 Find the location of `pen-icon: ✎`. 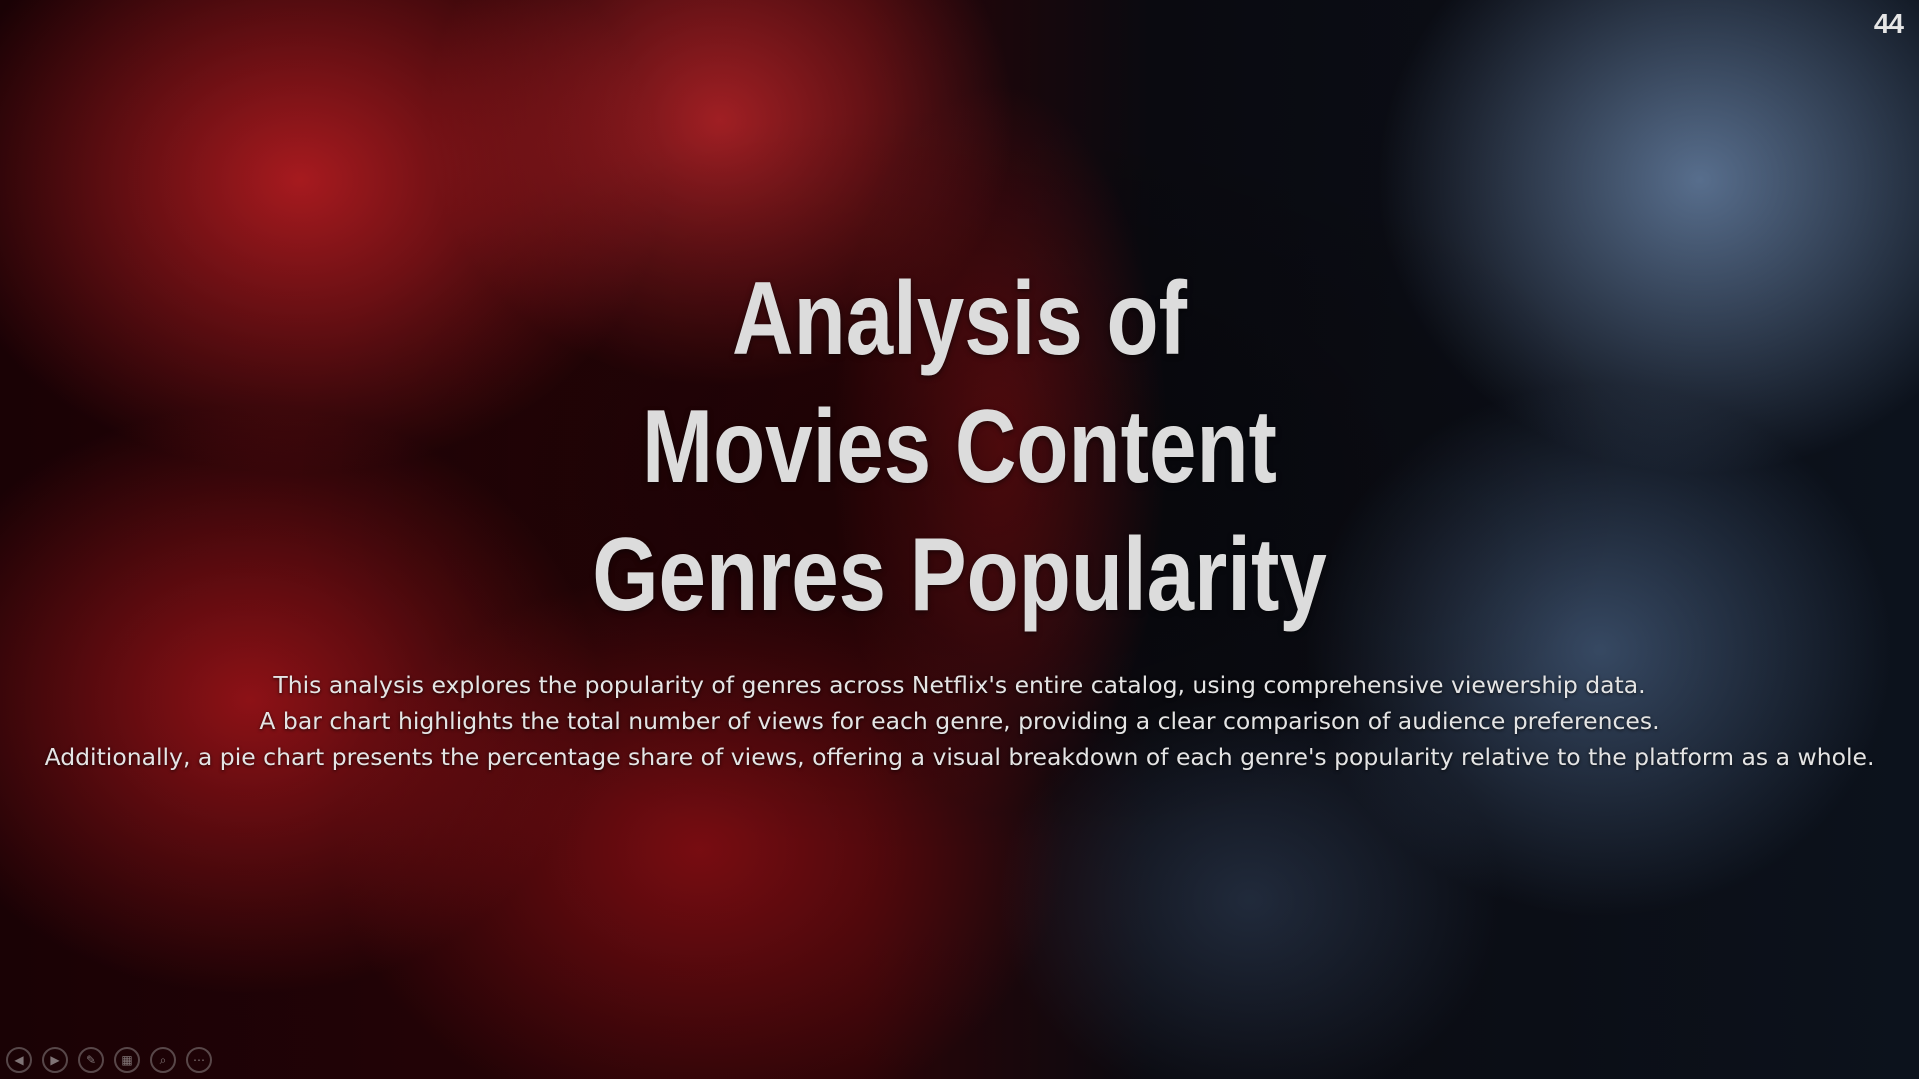

pen-icon: ✎ is located at coordinates (91, 1060).